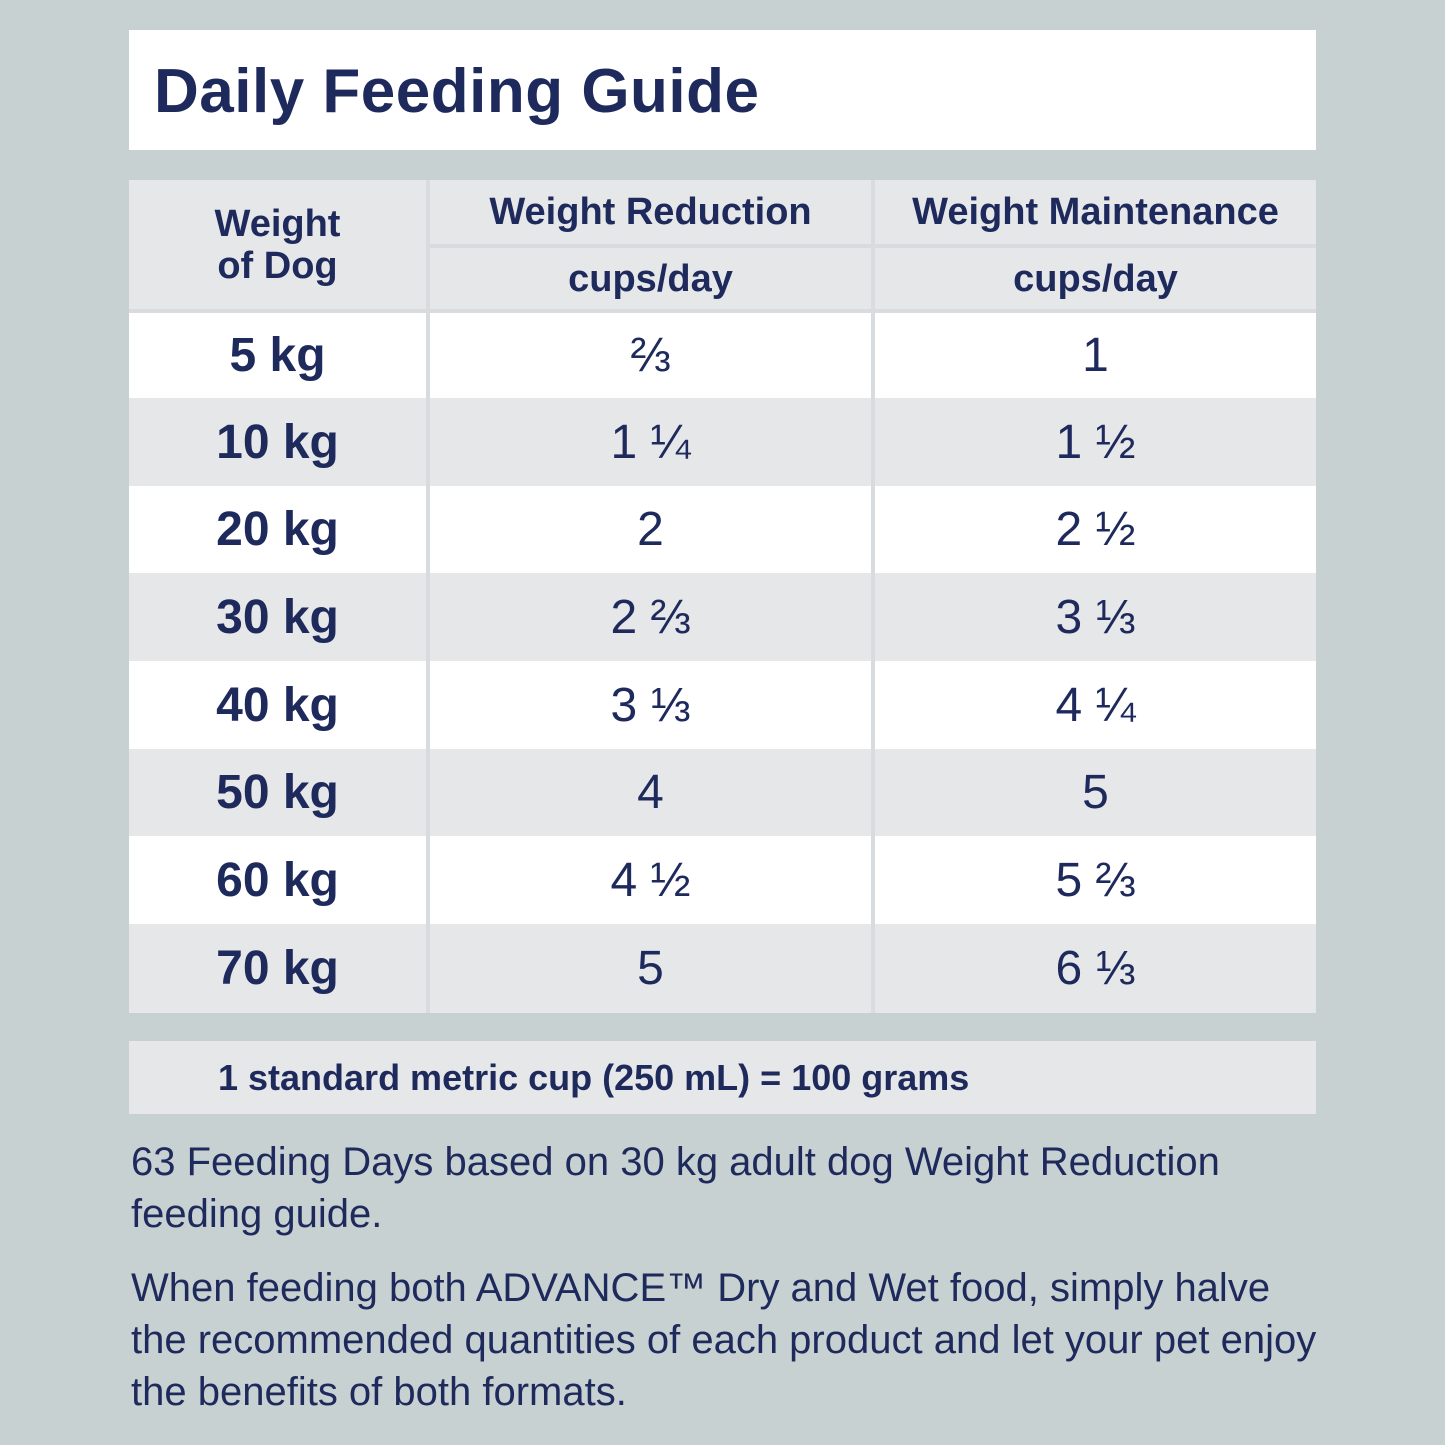 This screenshot has width=1445, height=1445. I want to click on row-maintenance: 5 ⅔, so click(1095, 880).